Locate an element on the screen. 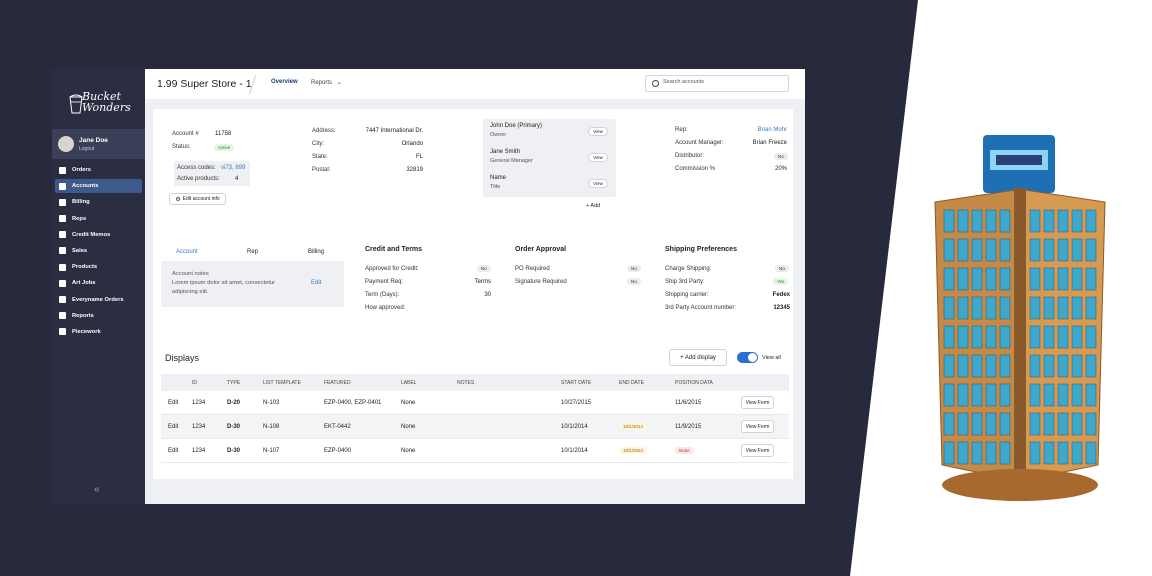  po-required-badge: No is located at coordinates (634, 268).